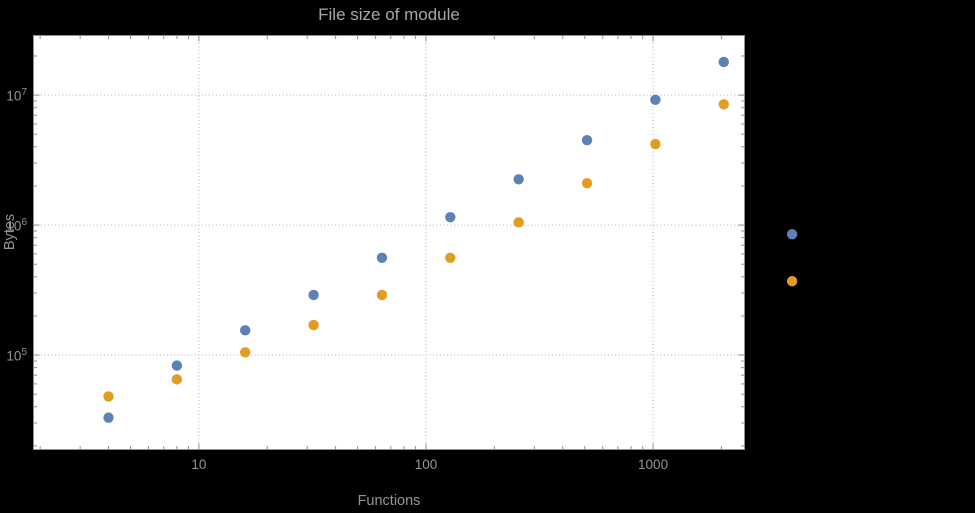 This screenshot has height=513, width=975. Describe the element at coordinates (177, 379) in the screenshot. I see `data-point-series-orange-x8` at that location.